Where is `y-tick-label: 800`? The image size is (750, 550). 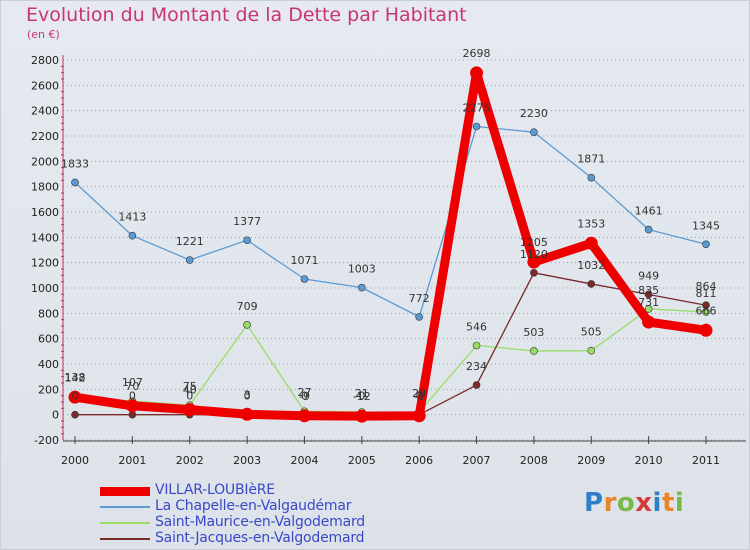
y-tick-label: 800 is located at coordinates (48, 313).